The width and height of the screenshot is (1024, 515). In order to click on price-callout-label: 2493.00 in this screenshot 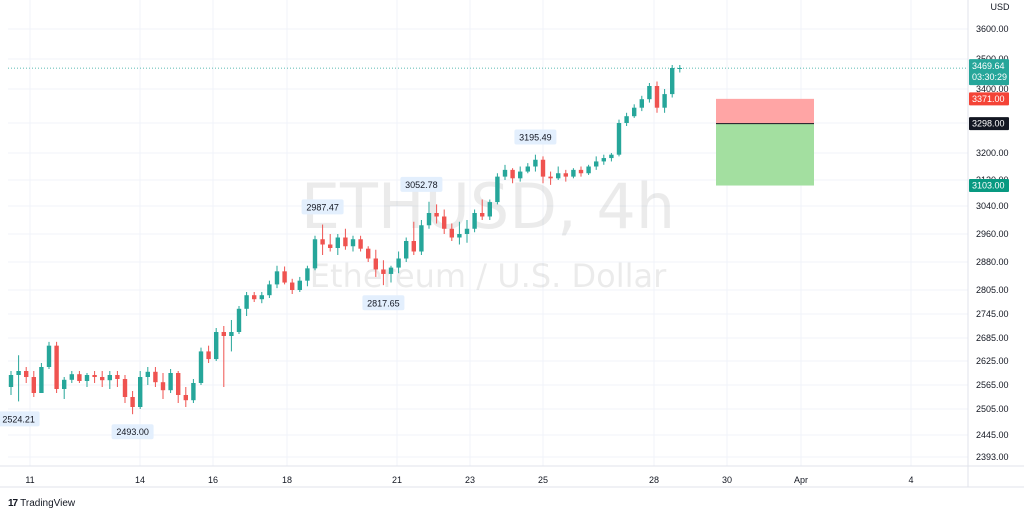, I will do `click(132, 432)`.